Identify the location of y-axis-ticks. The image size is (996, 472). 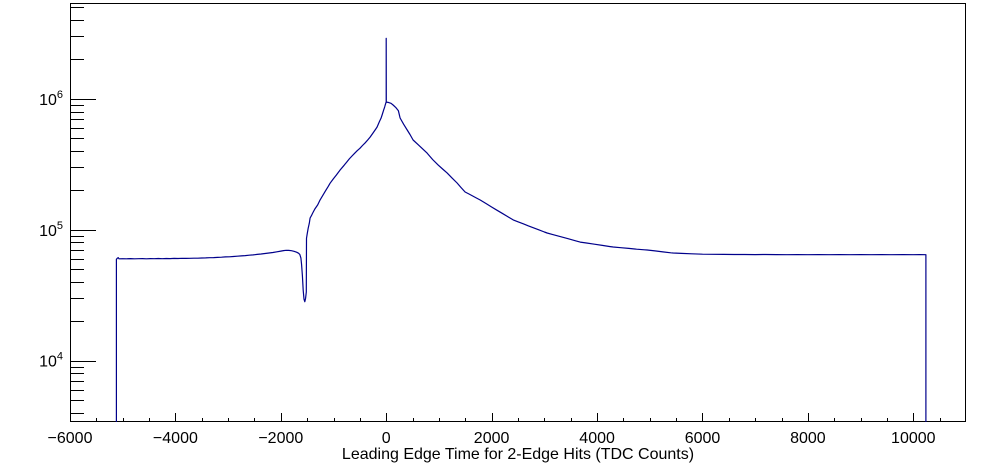
(83, 210).